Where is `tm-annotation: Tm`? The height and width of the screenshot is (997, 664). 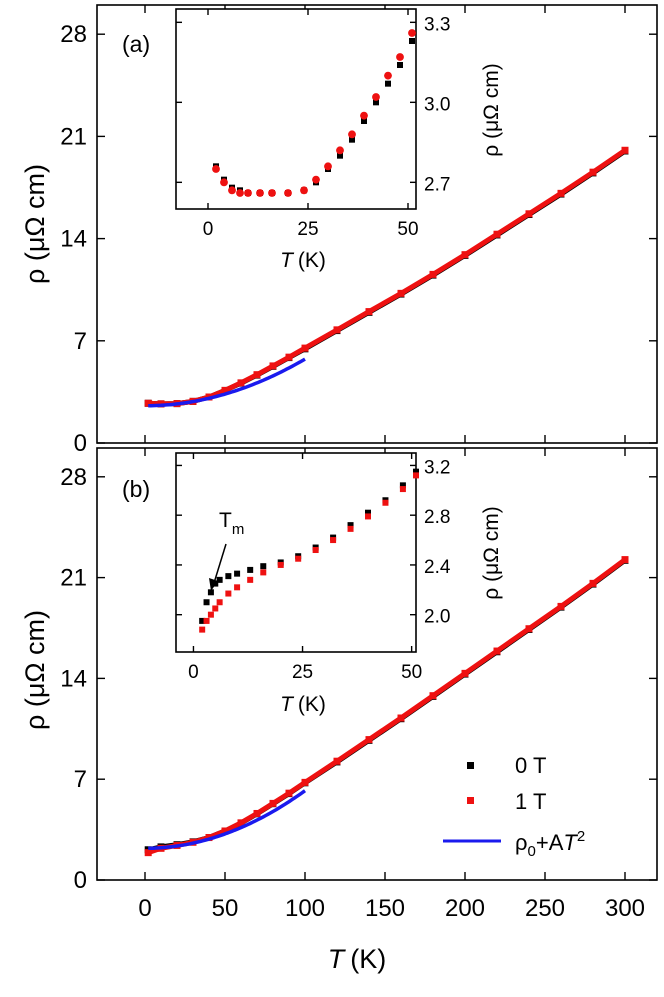
tm-annotation: Tm is located at coordinates (231, 523).